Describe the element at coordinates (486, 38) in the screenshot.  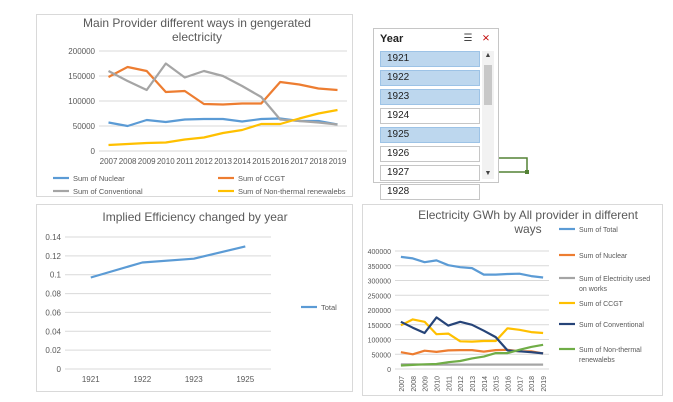
I see `clear-filter-icon: ⨯` at that location.